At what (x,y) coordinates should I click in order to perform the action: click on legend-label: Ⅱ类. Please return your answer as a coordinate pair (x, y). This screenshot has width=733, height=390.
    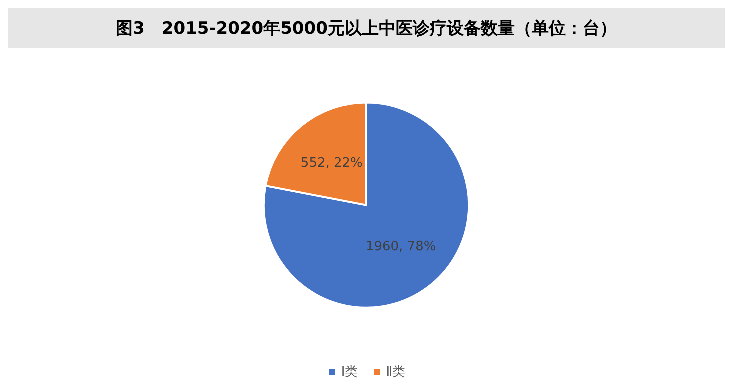
    Looking at the image, I should click on (396, 372).